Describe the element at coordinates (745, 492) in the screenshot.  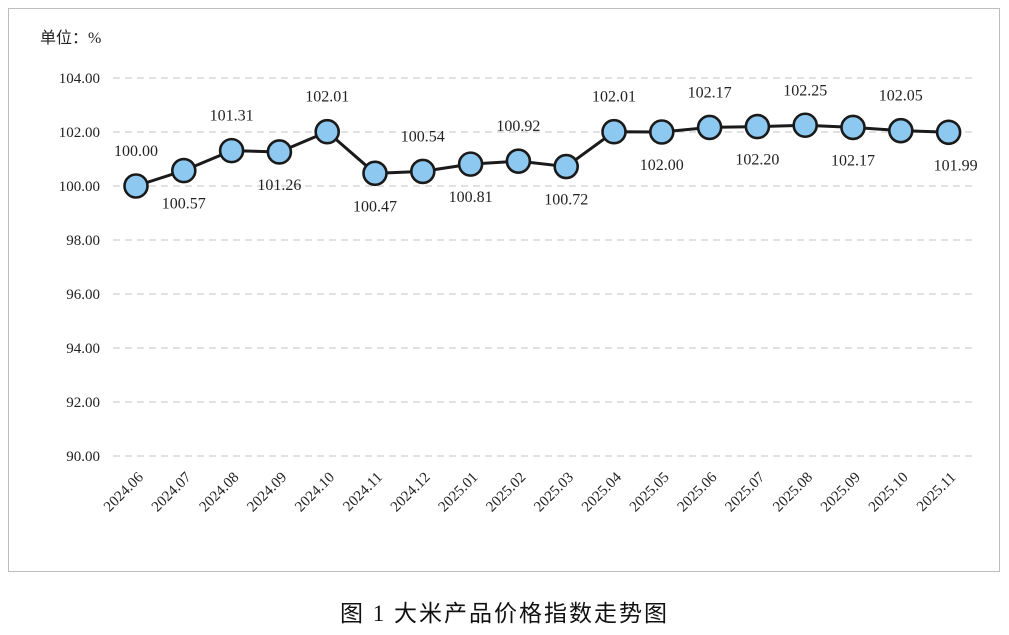
I see `x-tick-label: 2025.07` at that location.